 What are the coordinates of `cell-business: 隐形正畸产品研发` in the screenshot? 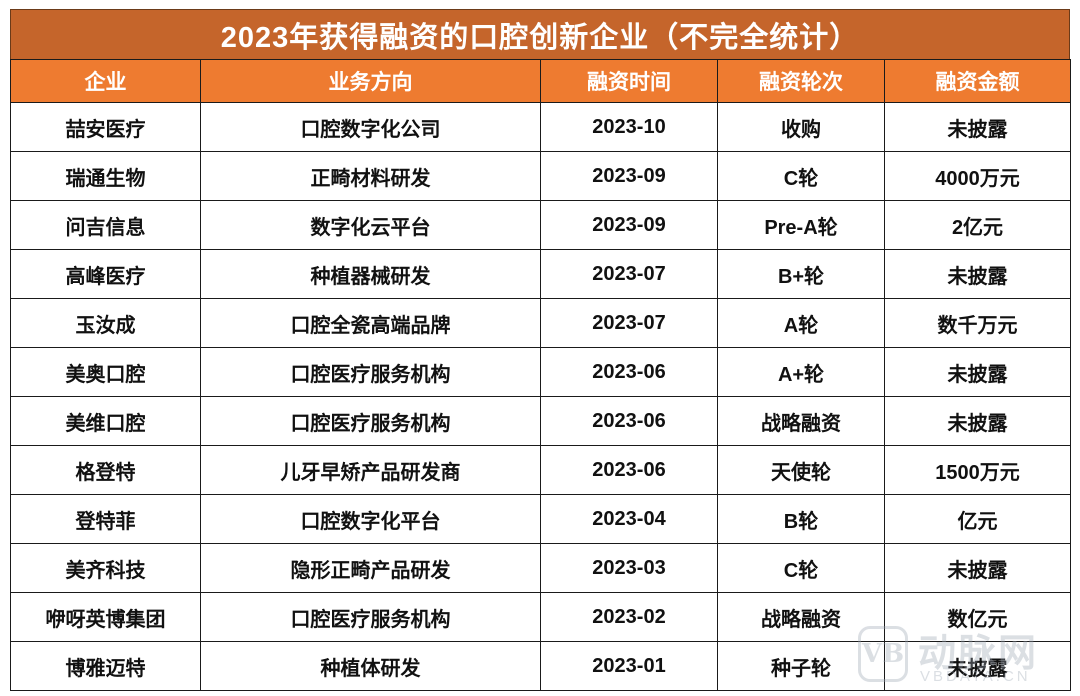 It's located at (370, 568).